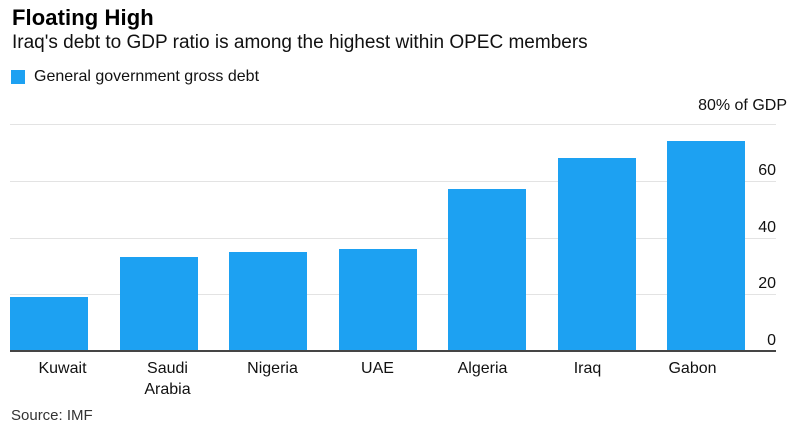 This screenshot has height=441, width=790. I want to click on bar-algeria, so click(487, 270).